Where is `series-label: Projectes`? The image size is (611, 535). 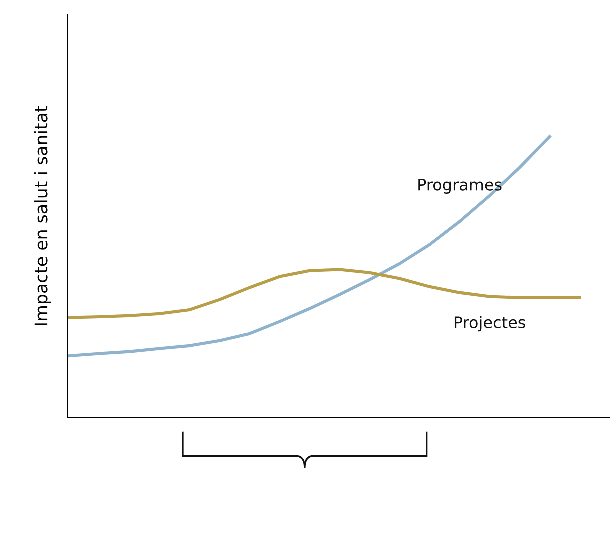
series-label: Projectes is located at coordinates (490, 324).